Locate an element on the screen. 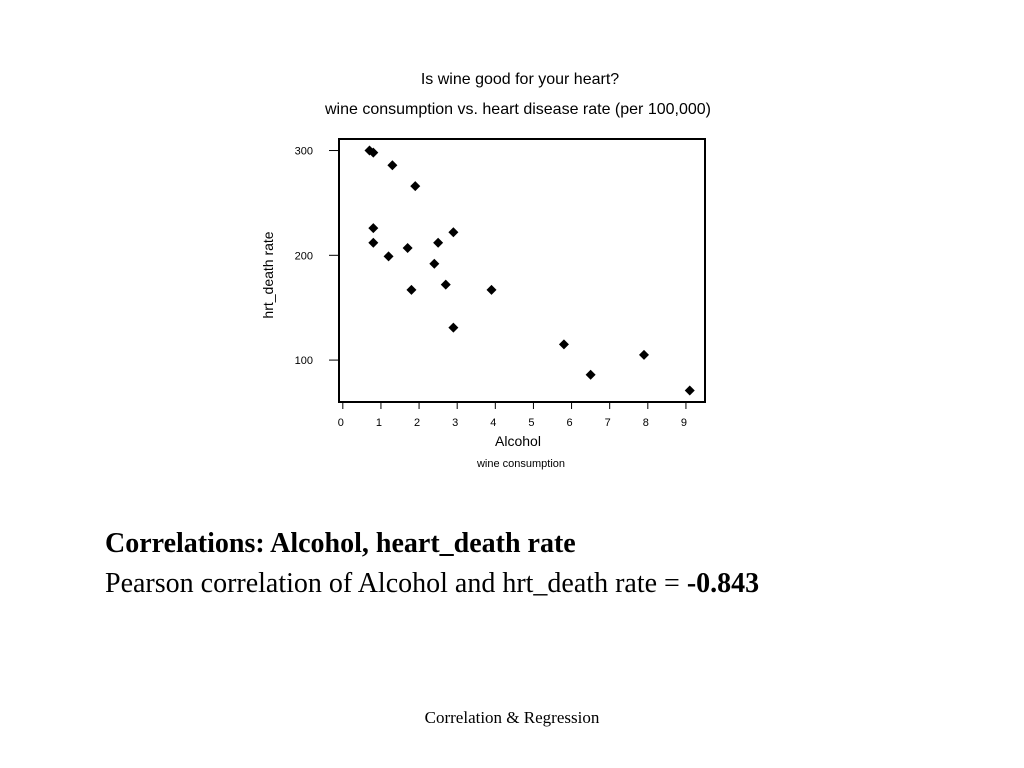  y-tick-label: 100 is located at coordinates (304, 361).